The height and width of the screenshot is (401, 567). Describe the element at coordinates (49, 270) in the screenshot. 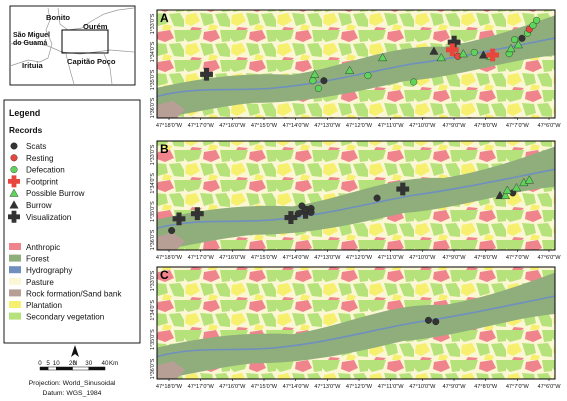

I see `legend-hydrography-label: Hydrography` at that location.